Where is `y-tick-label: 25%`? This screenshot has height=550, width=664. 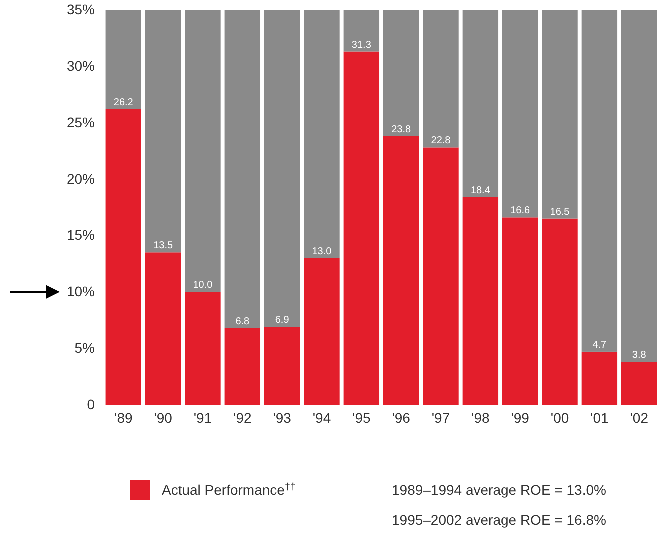 y-tick-label: 25% is located at coordinates (80, 122).